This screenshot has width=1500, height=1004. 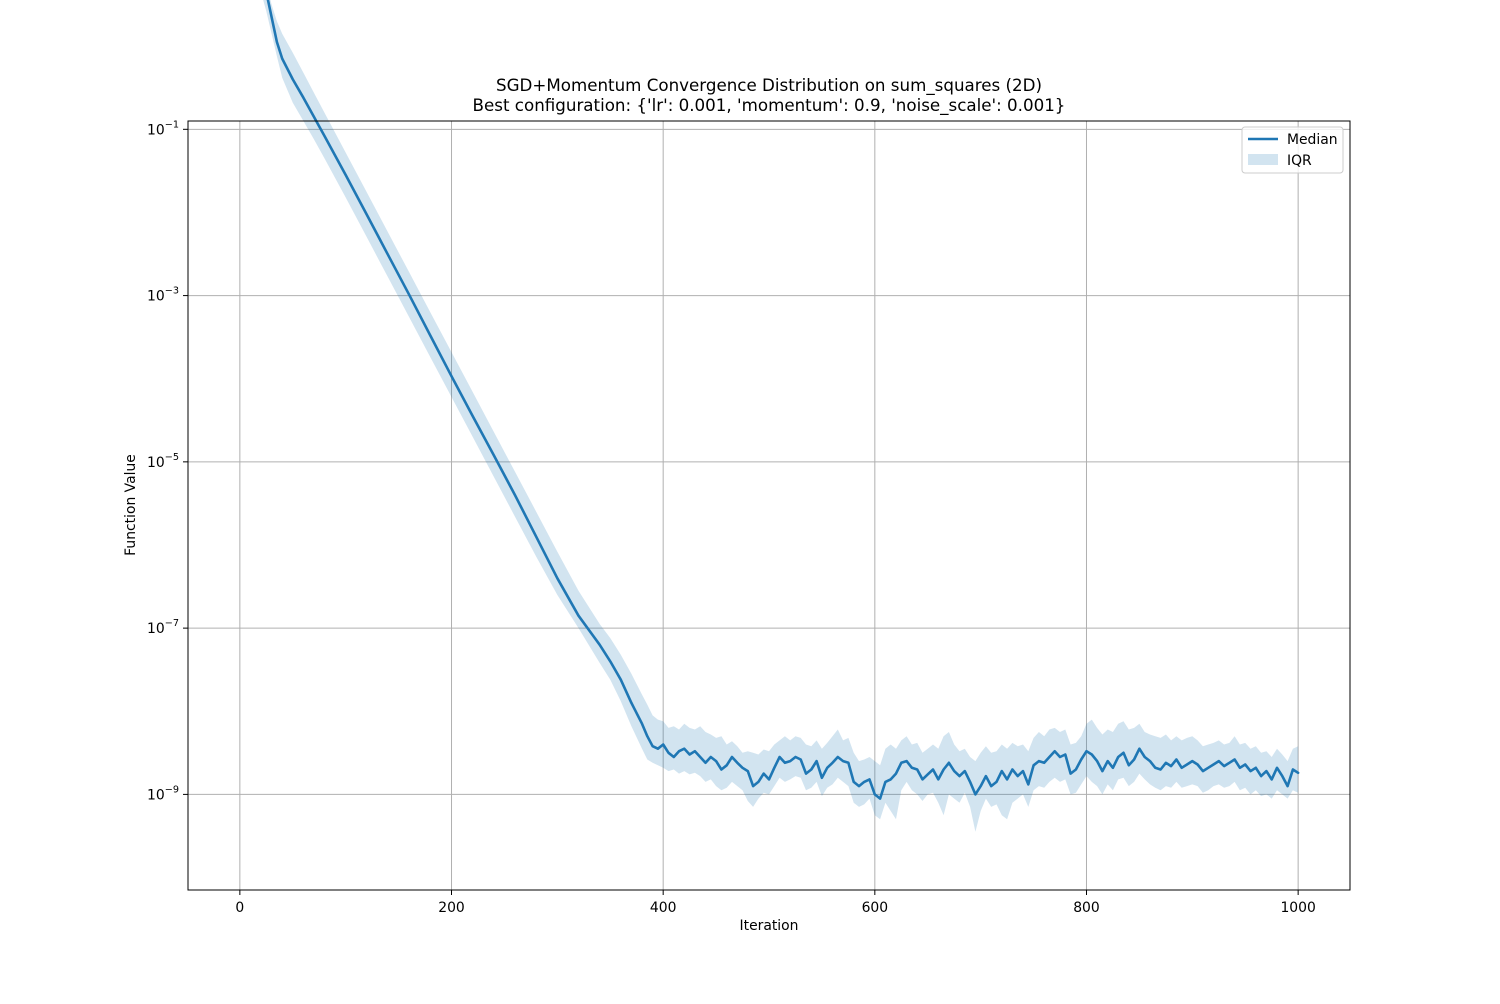 I want to click on x-tick-label: 600, so click(x=875, y=908).